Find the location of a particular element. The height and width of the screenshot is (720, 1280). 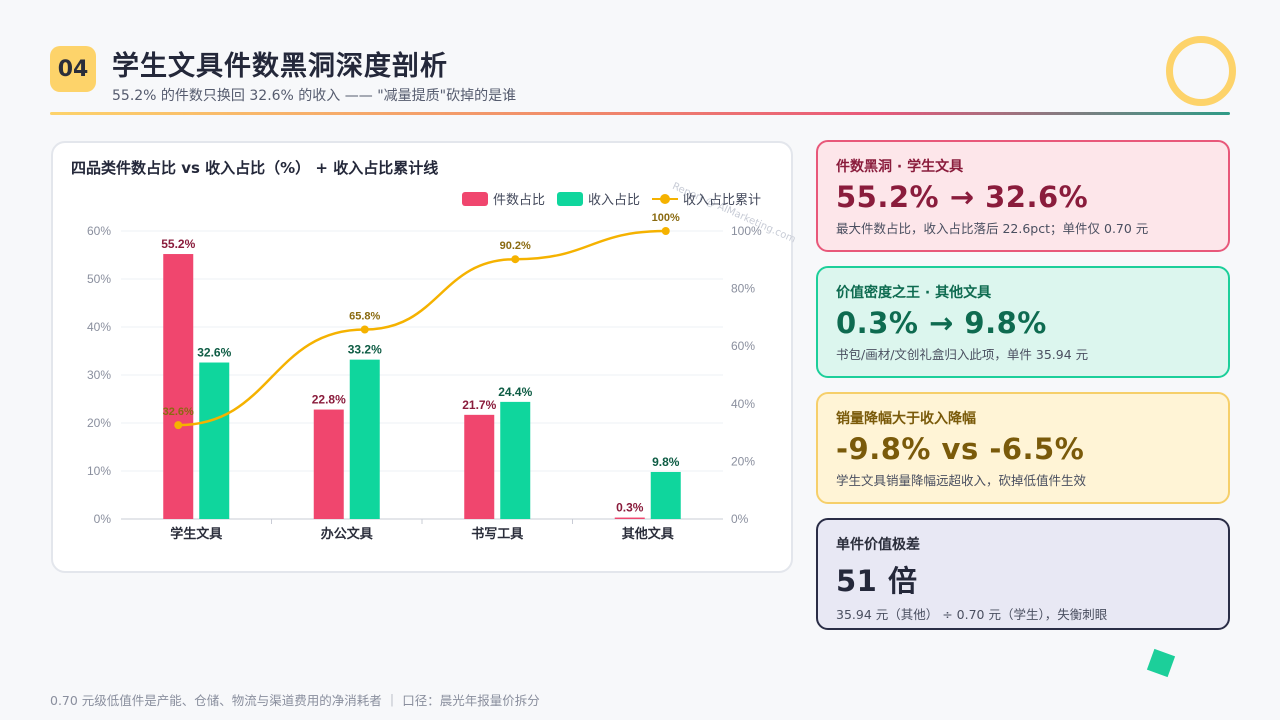

card-label: 件数黑洞 · 学生文具 is located at coordinates (900, 167).